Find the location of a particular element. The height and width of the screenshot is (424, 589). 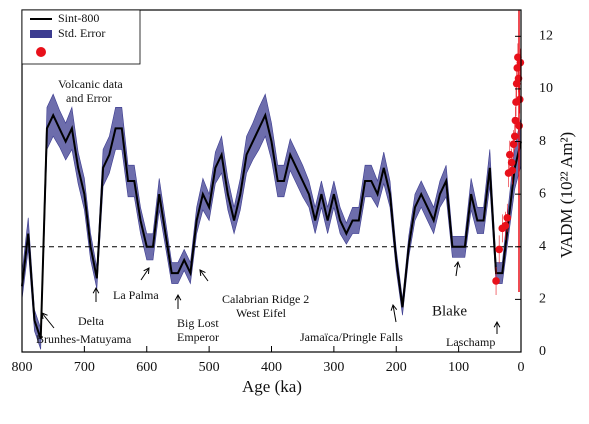

y-tick-label: 0 is located at coordinates (542, 351).